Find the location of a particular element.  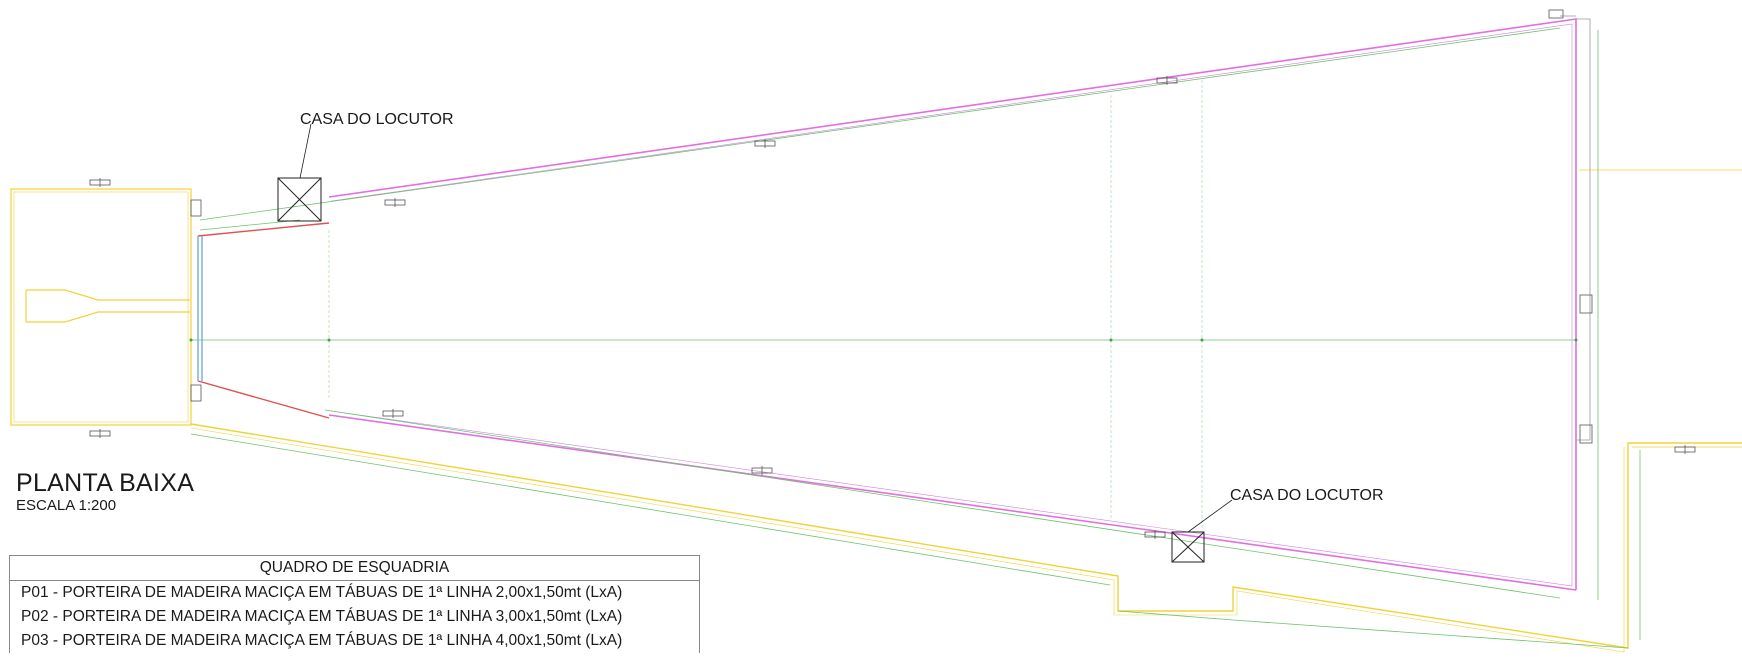

booth-bottom is located at coordinates (1202, 531).